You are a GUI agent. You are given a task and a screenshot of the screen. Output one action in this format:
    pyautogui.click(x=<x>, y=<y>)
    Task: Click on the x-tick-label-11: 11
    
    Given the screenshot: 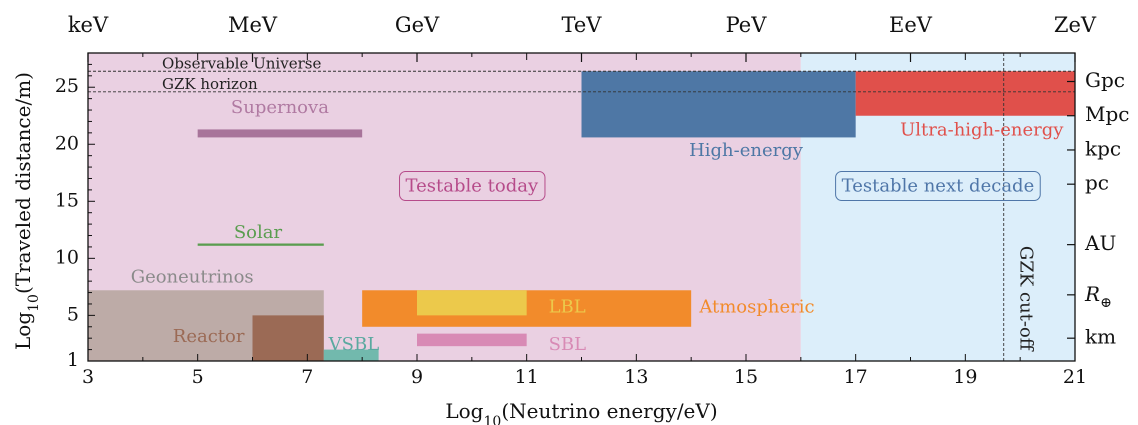 What is the action you would take?
    pyautogui.click(x=527, y=377)
    